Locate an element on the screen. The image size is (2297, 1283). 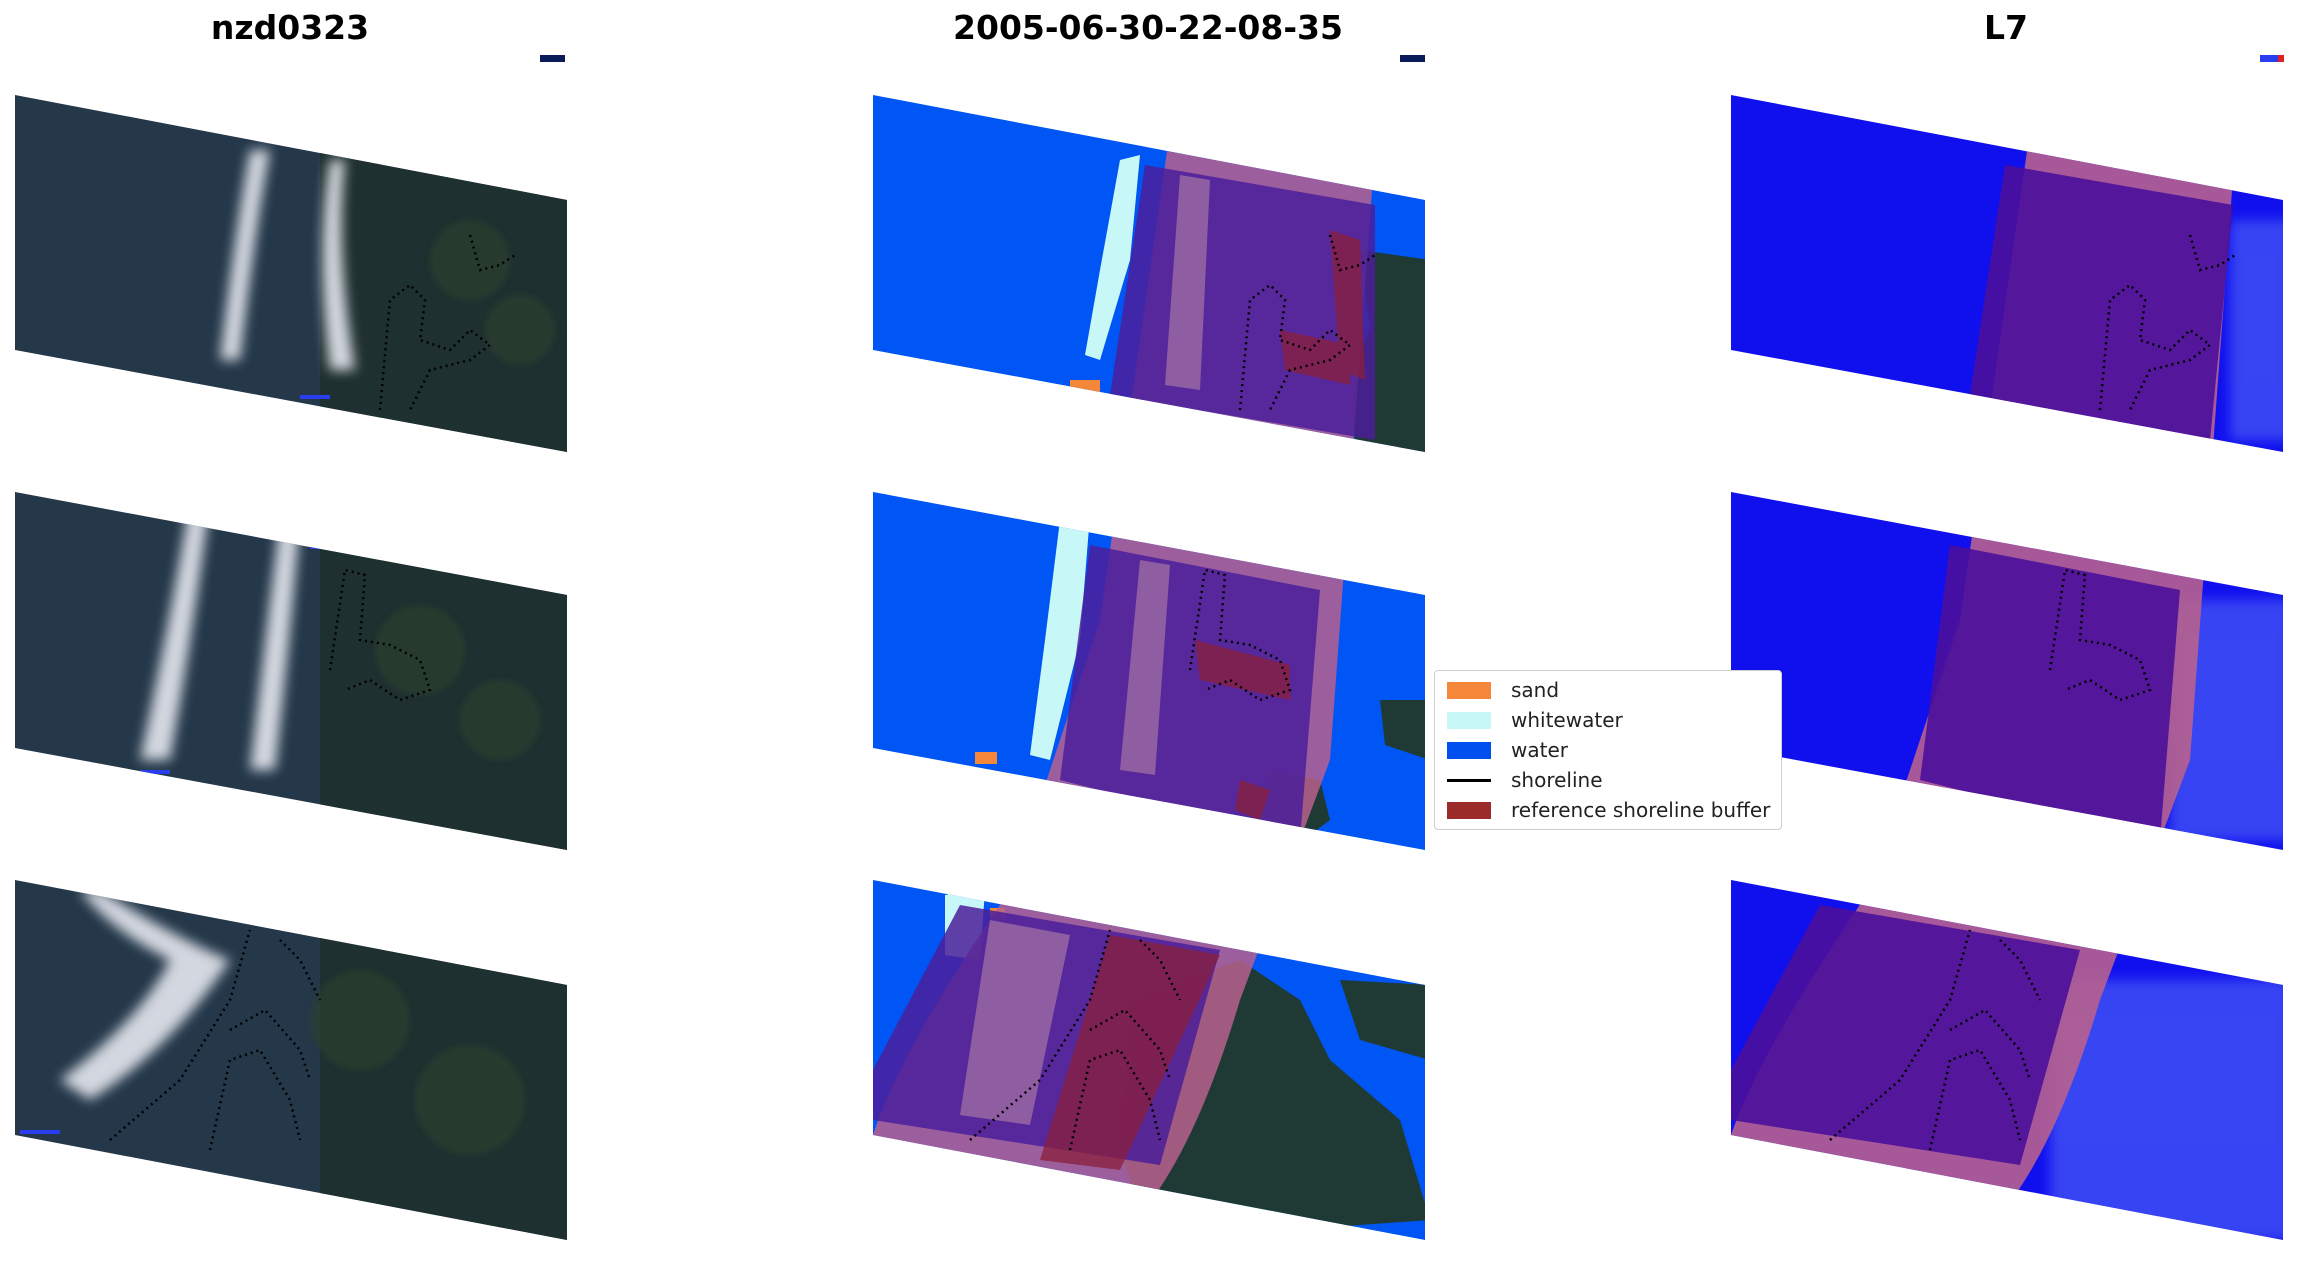
panel-title-index: L7 is located at coordinates (2006, 27).